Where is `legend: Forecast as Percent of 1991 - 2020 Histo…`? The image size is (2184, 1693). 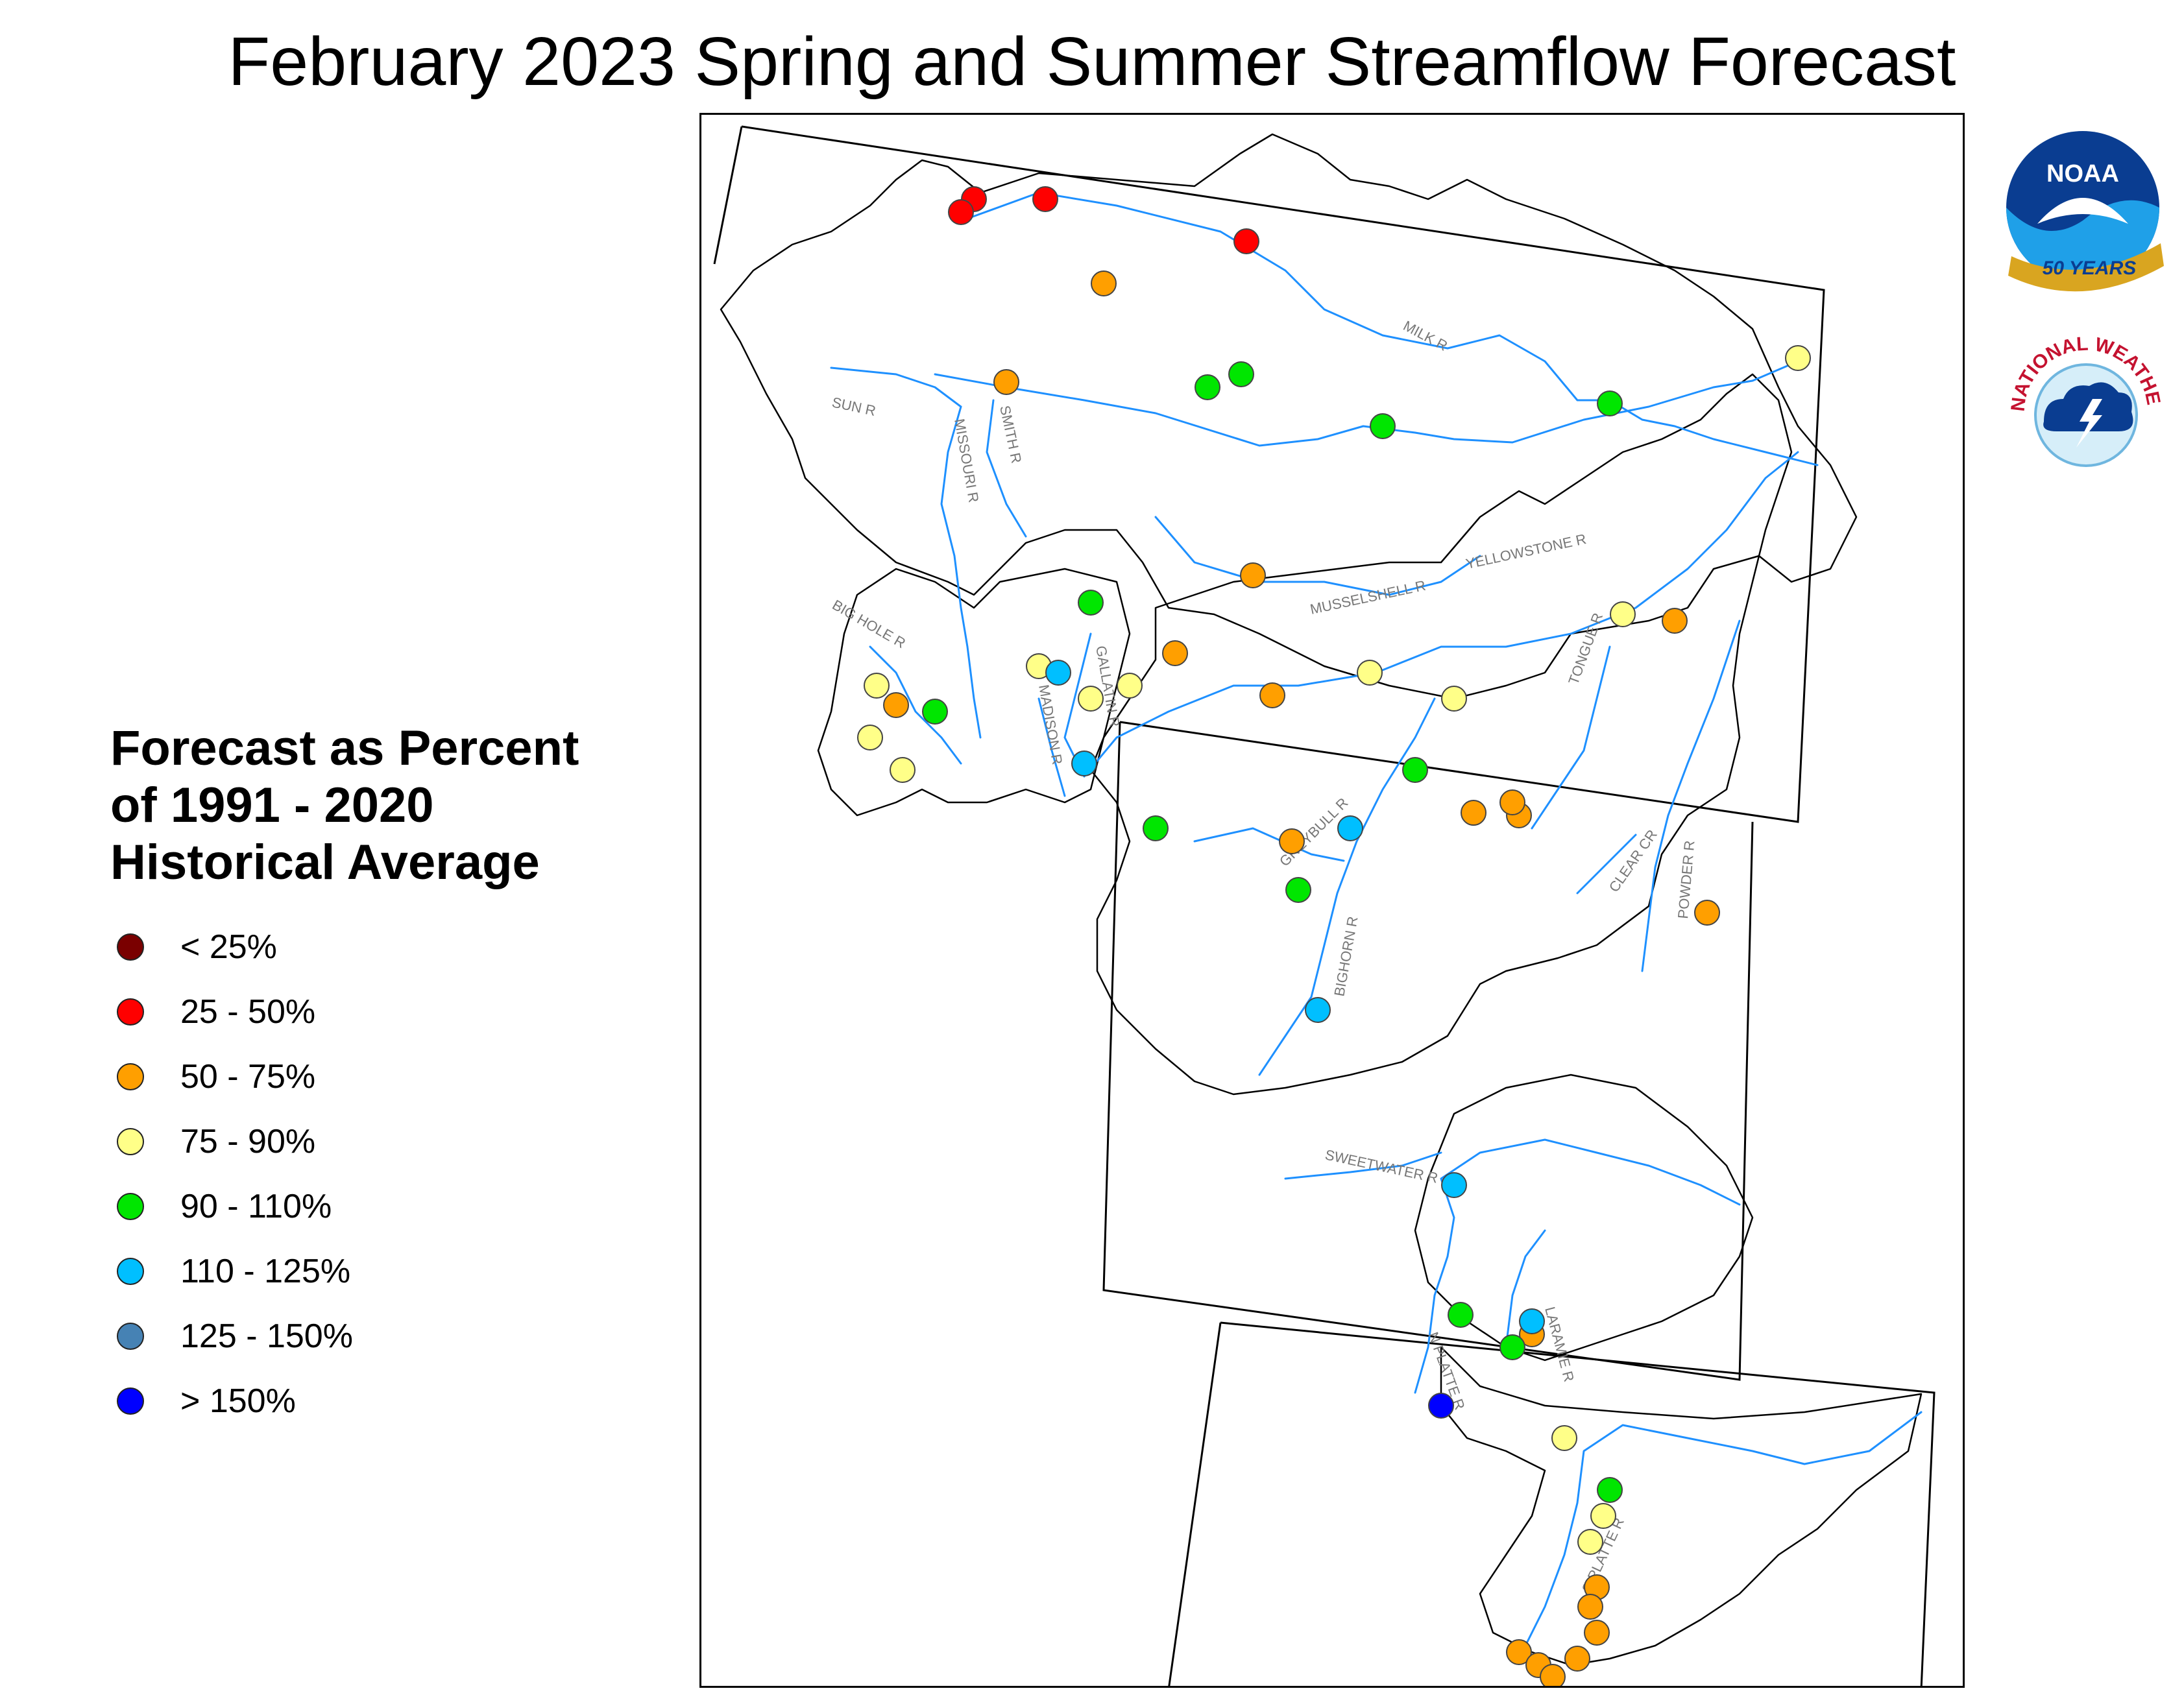 legend: Forecast as Percent of 1991 - 2020 Histo… is located at coordinates (402, 1077).